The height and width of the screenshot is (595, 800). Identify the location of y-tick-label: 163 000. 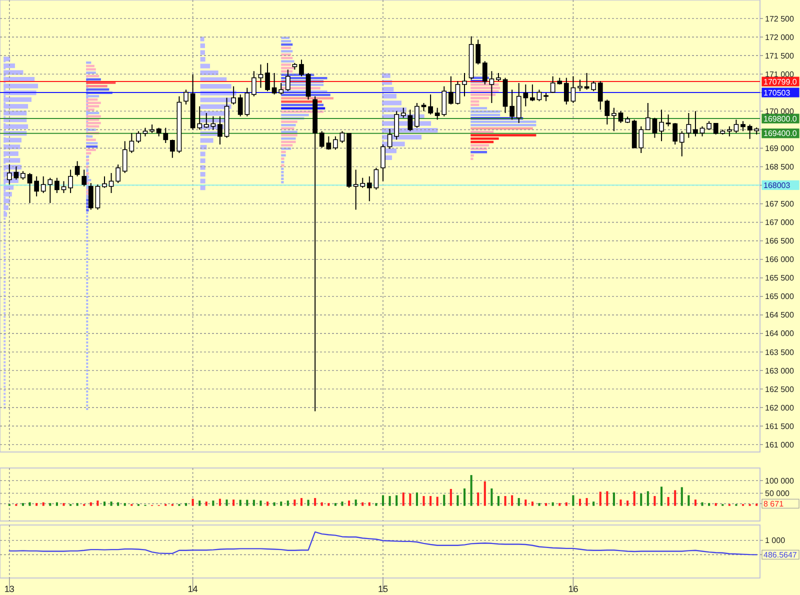
(779, 371).